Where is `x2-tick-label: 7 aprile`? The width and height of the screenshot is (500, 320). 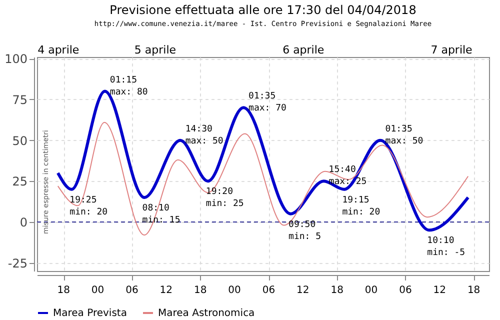
x2-tick-label: 7 aprile is located at coordinates (451, 50).